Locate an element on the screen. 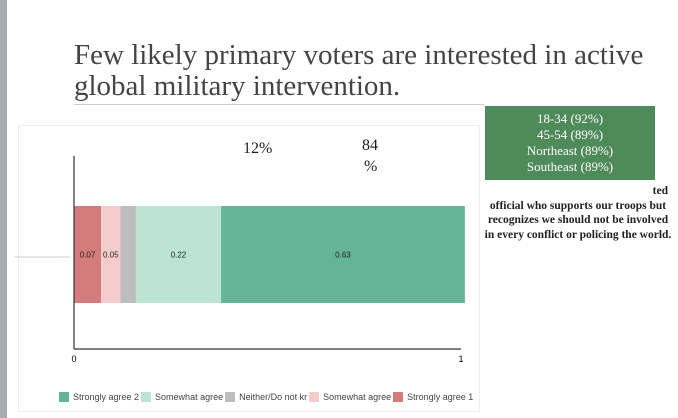  pct-84-sign: % is located at coordinates (371, 166).